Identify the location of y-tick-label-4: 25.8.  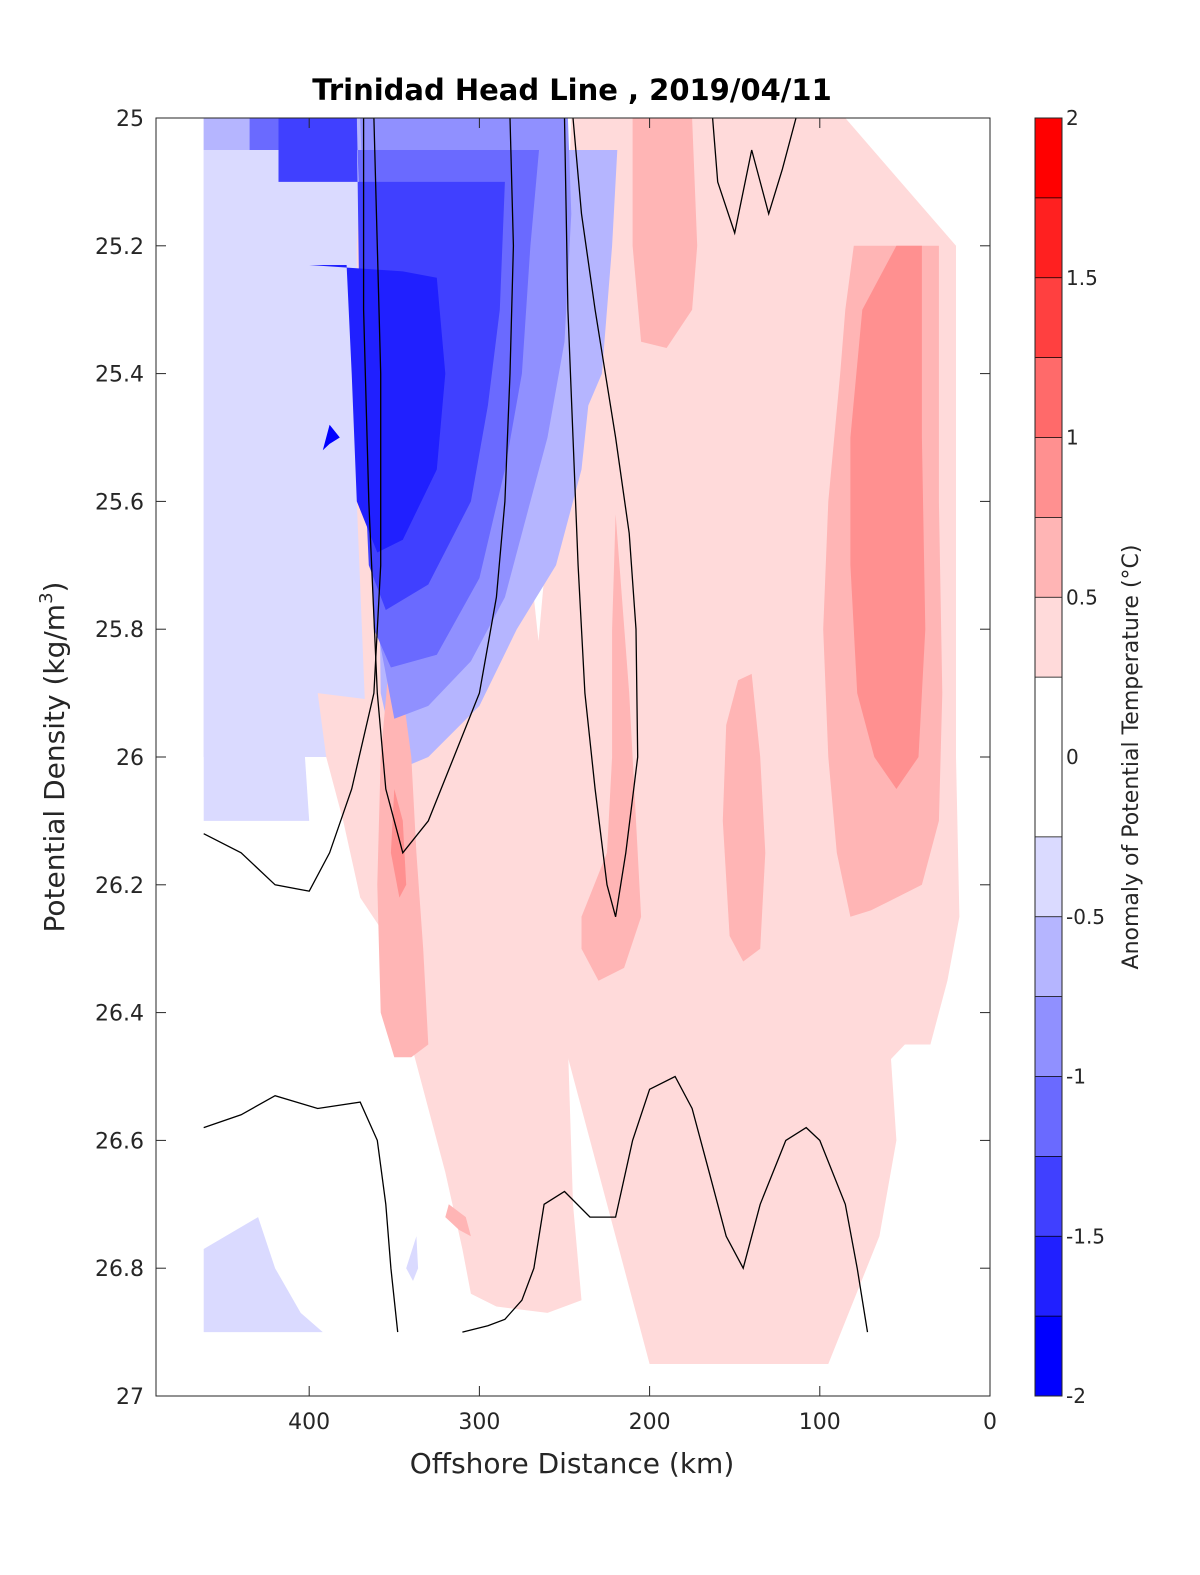
(119, 630).